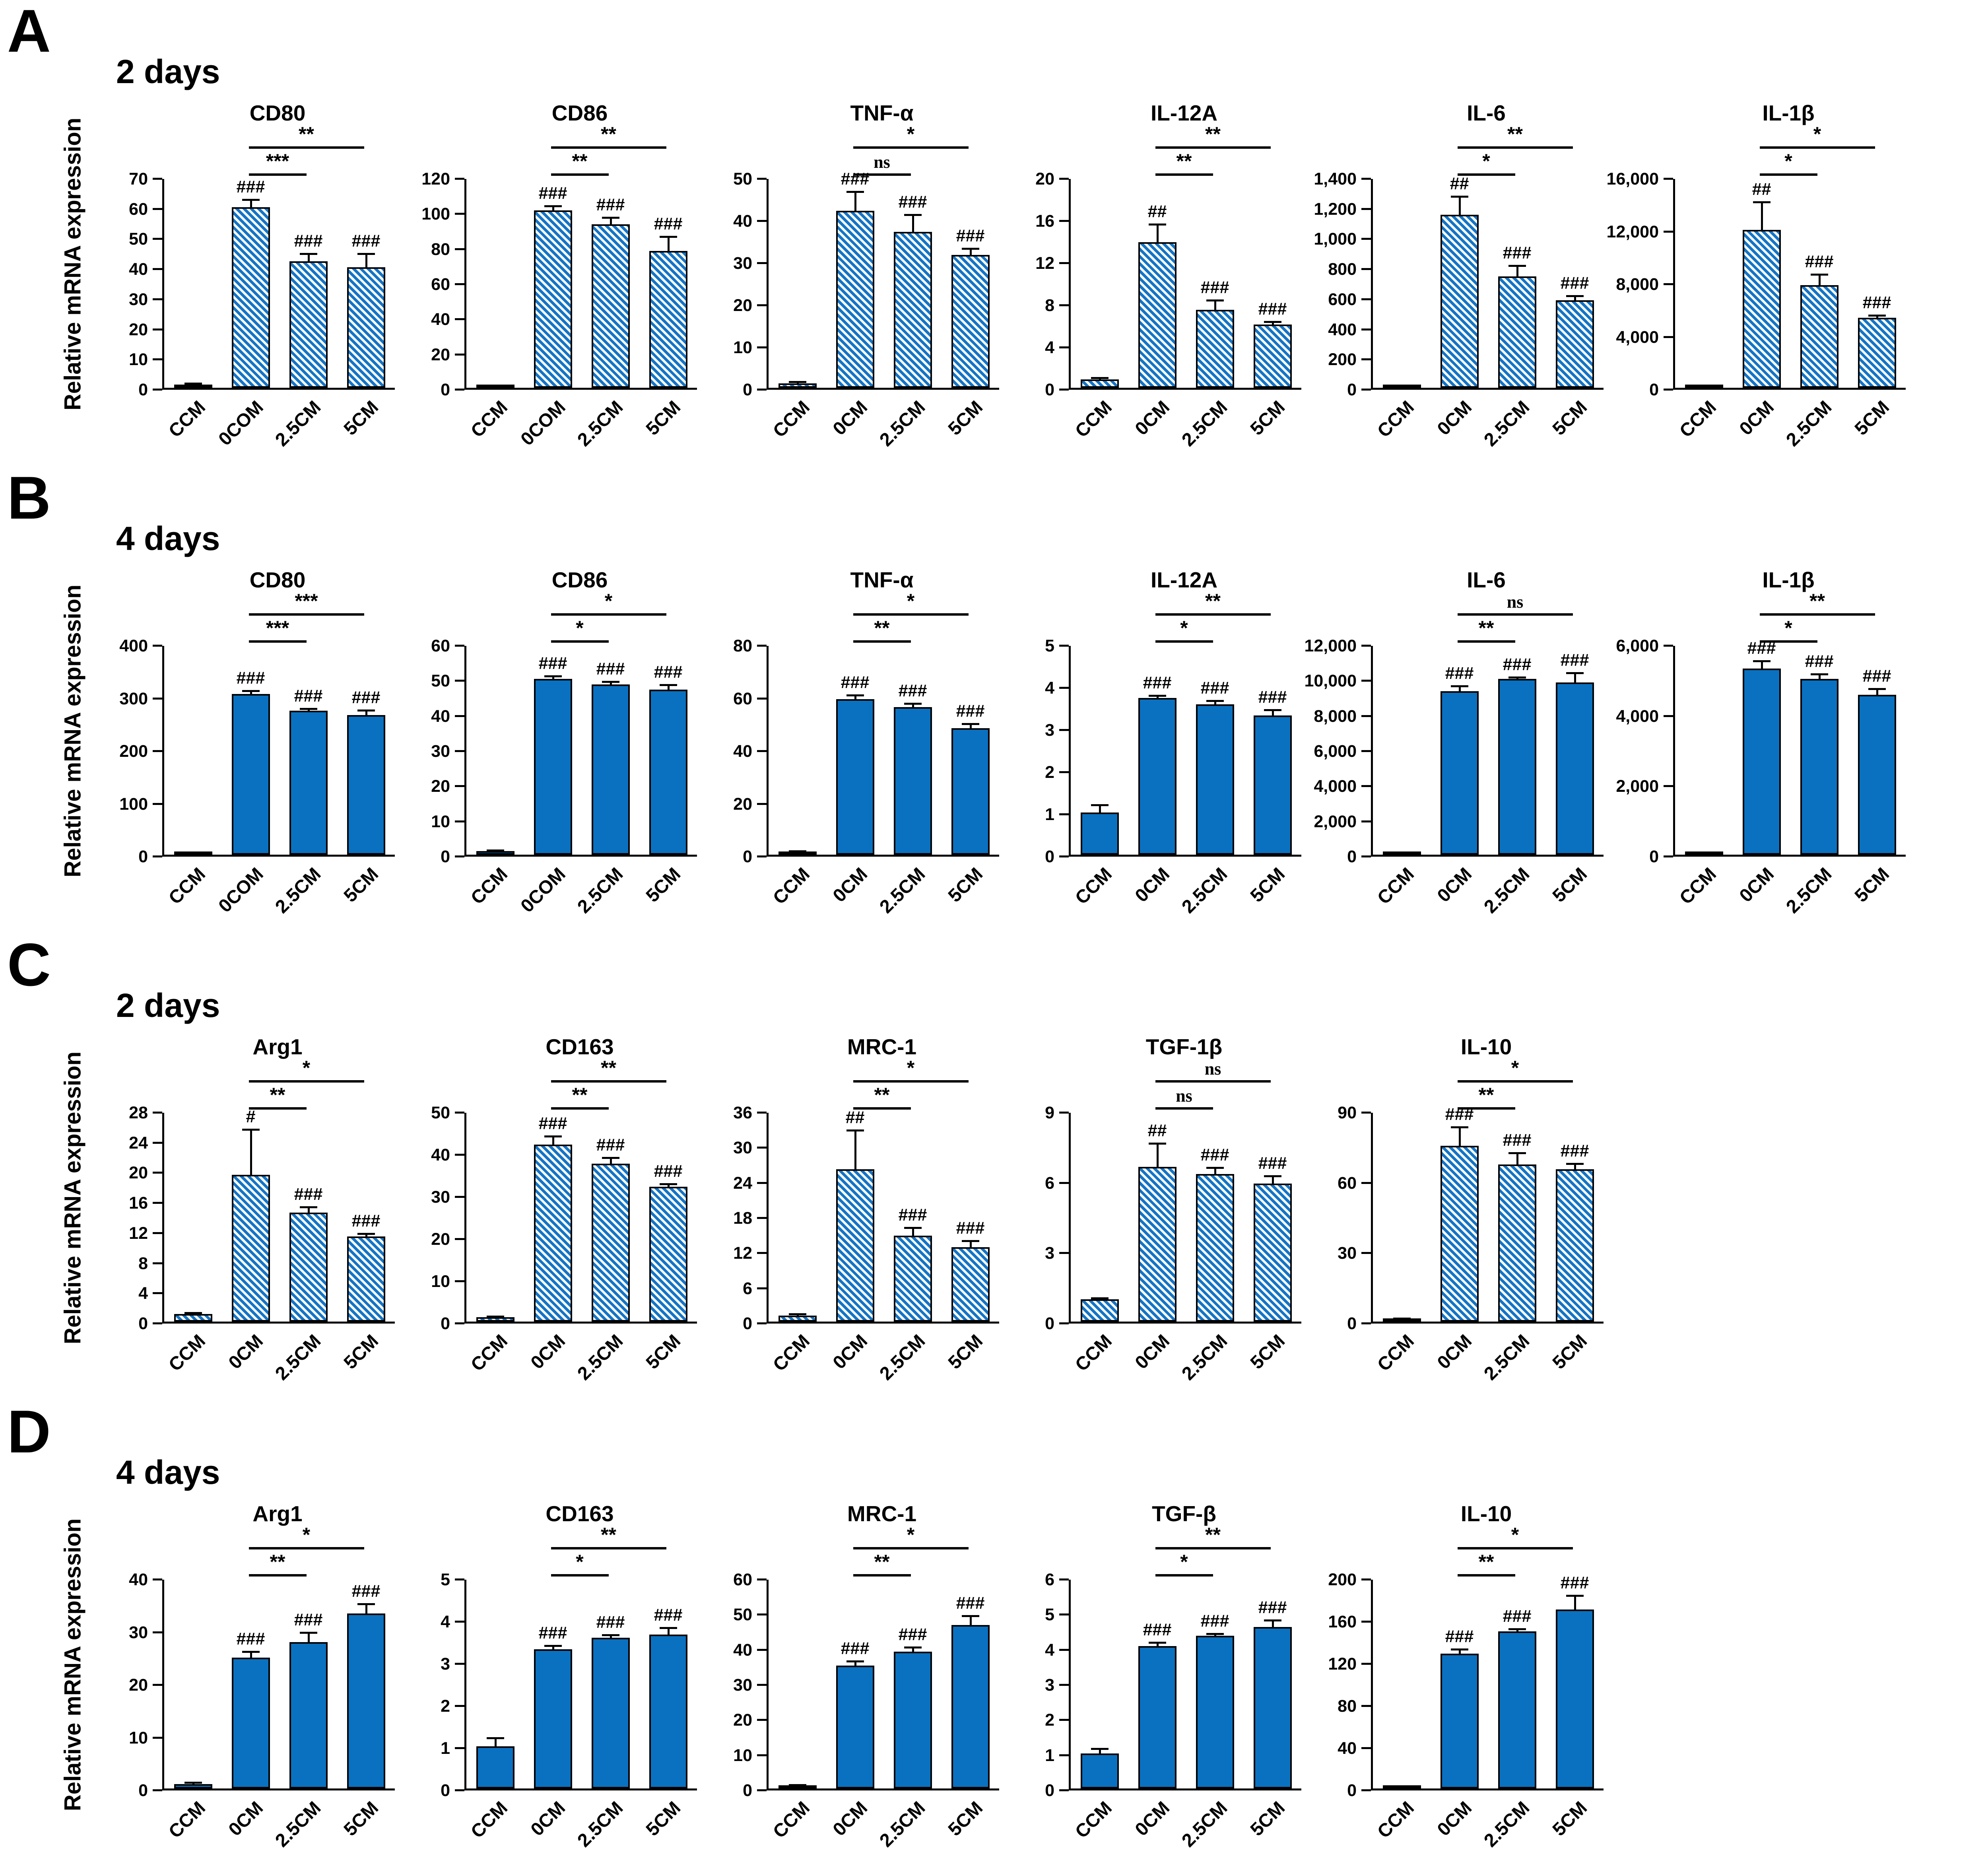 The image size is (1988, 1870). Describe the element at coordinates (1212, 1069) in the screenshot. I see `sig-label: ns` at that location.